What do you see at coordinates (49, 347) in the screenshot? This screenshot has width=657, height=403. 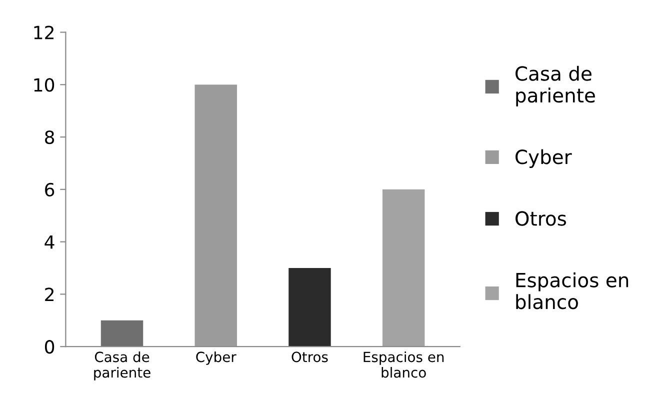 I see `y-tick-label: 0` at bounding box center [49, 347].